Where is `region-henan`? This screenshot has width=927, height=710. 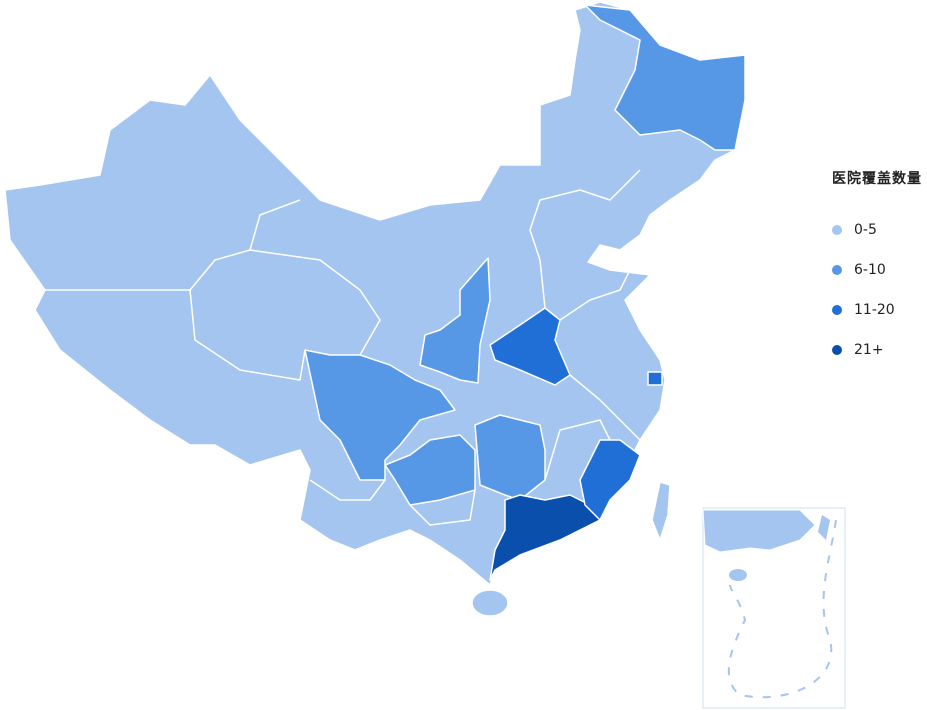 region-henan is located at coordinates (530, 346).